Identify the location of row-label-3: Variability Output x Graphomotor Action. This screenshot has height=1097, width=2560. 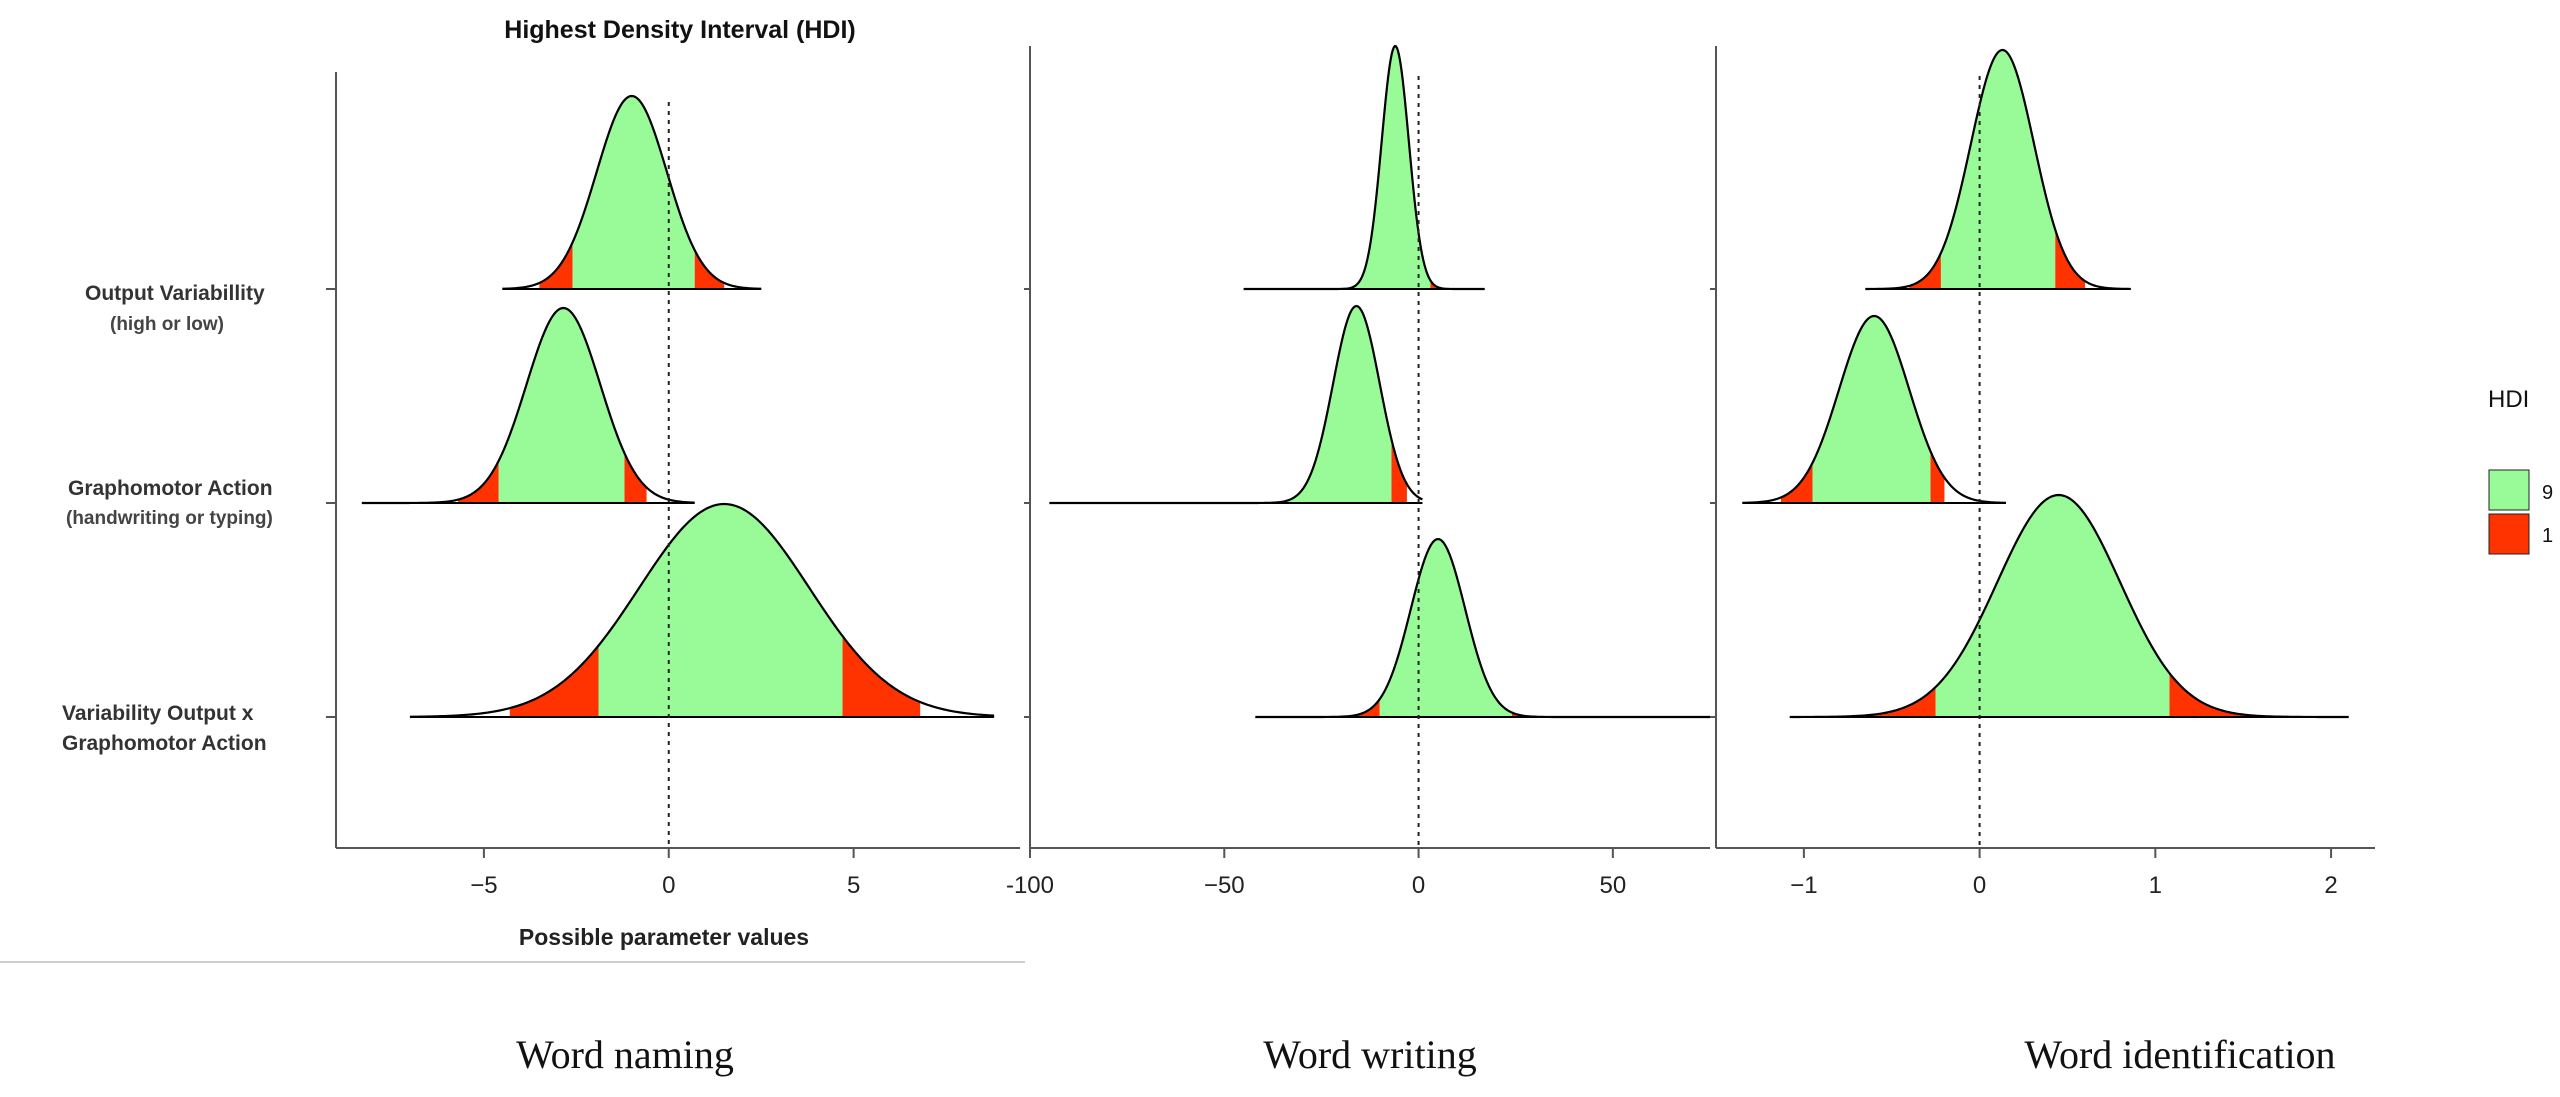
(164, 728).